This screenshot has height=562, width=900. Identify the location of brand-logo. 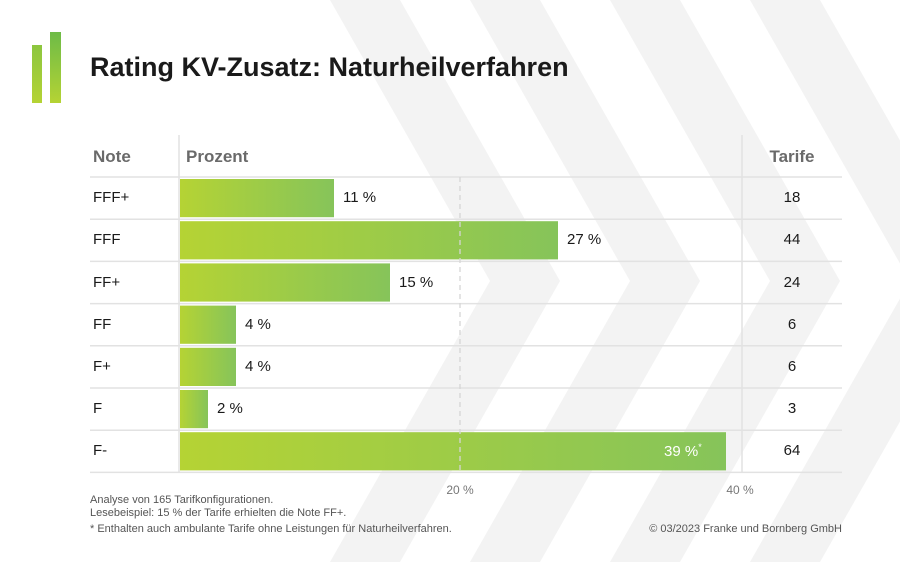
(47, 68).